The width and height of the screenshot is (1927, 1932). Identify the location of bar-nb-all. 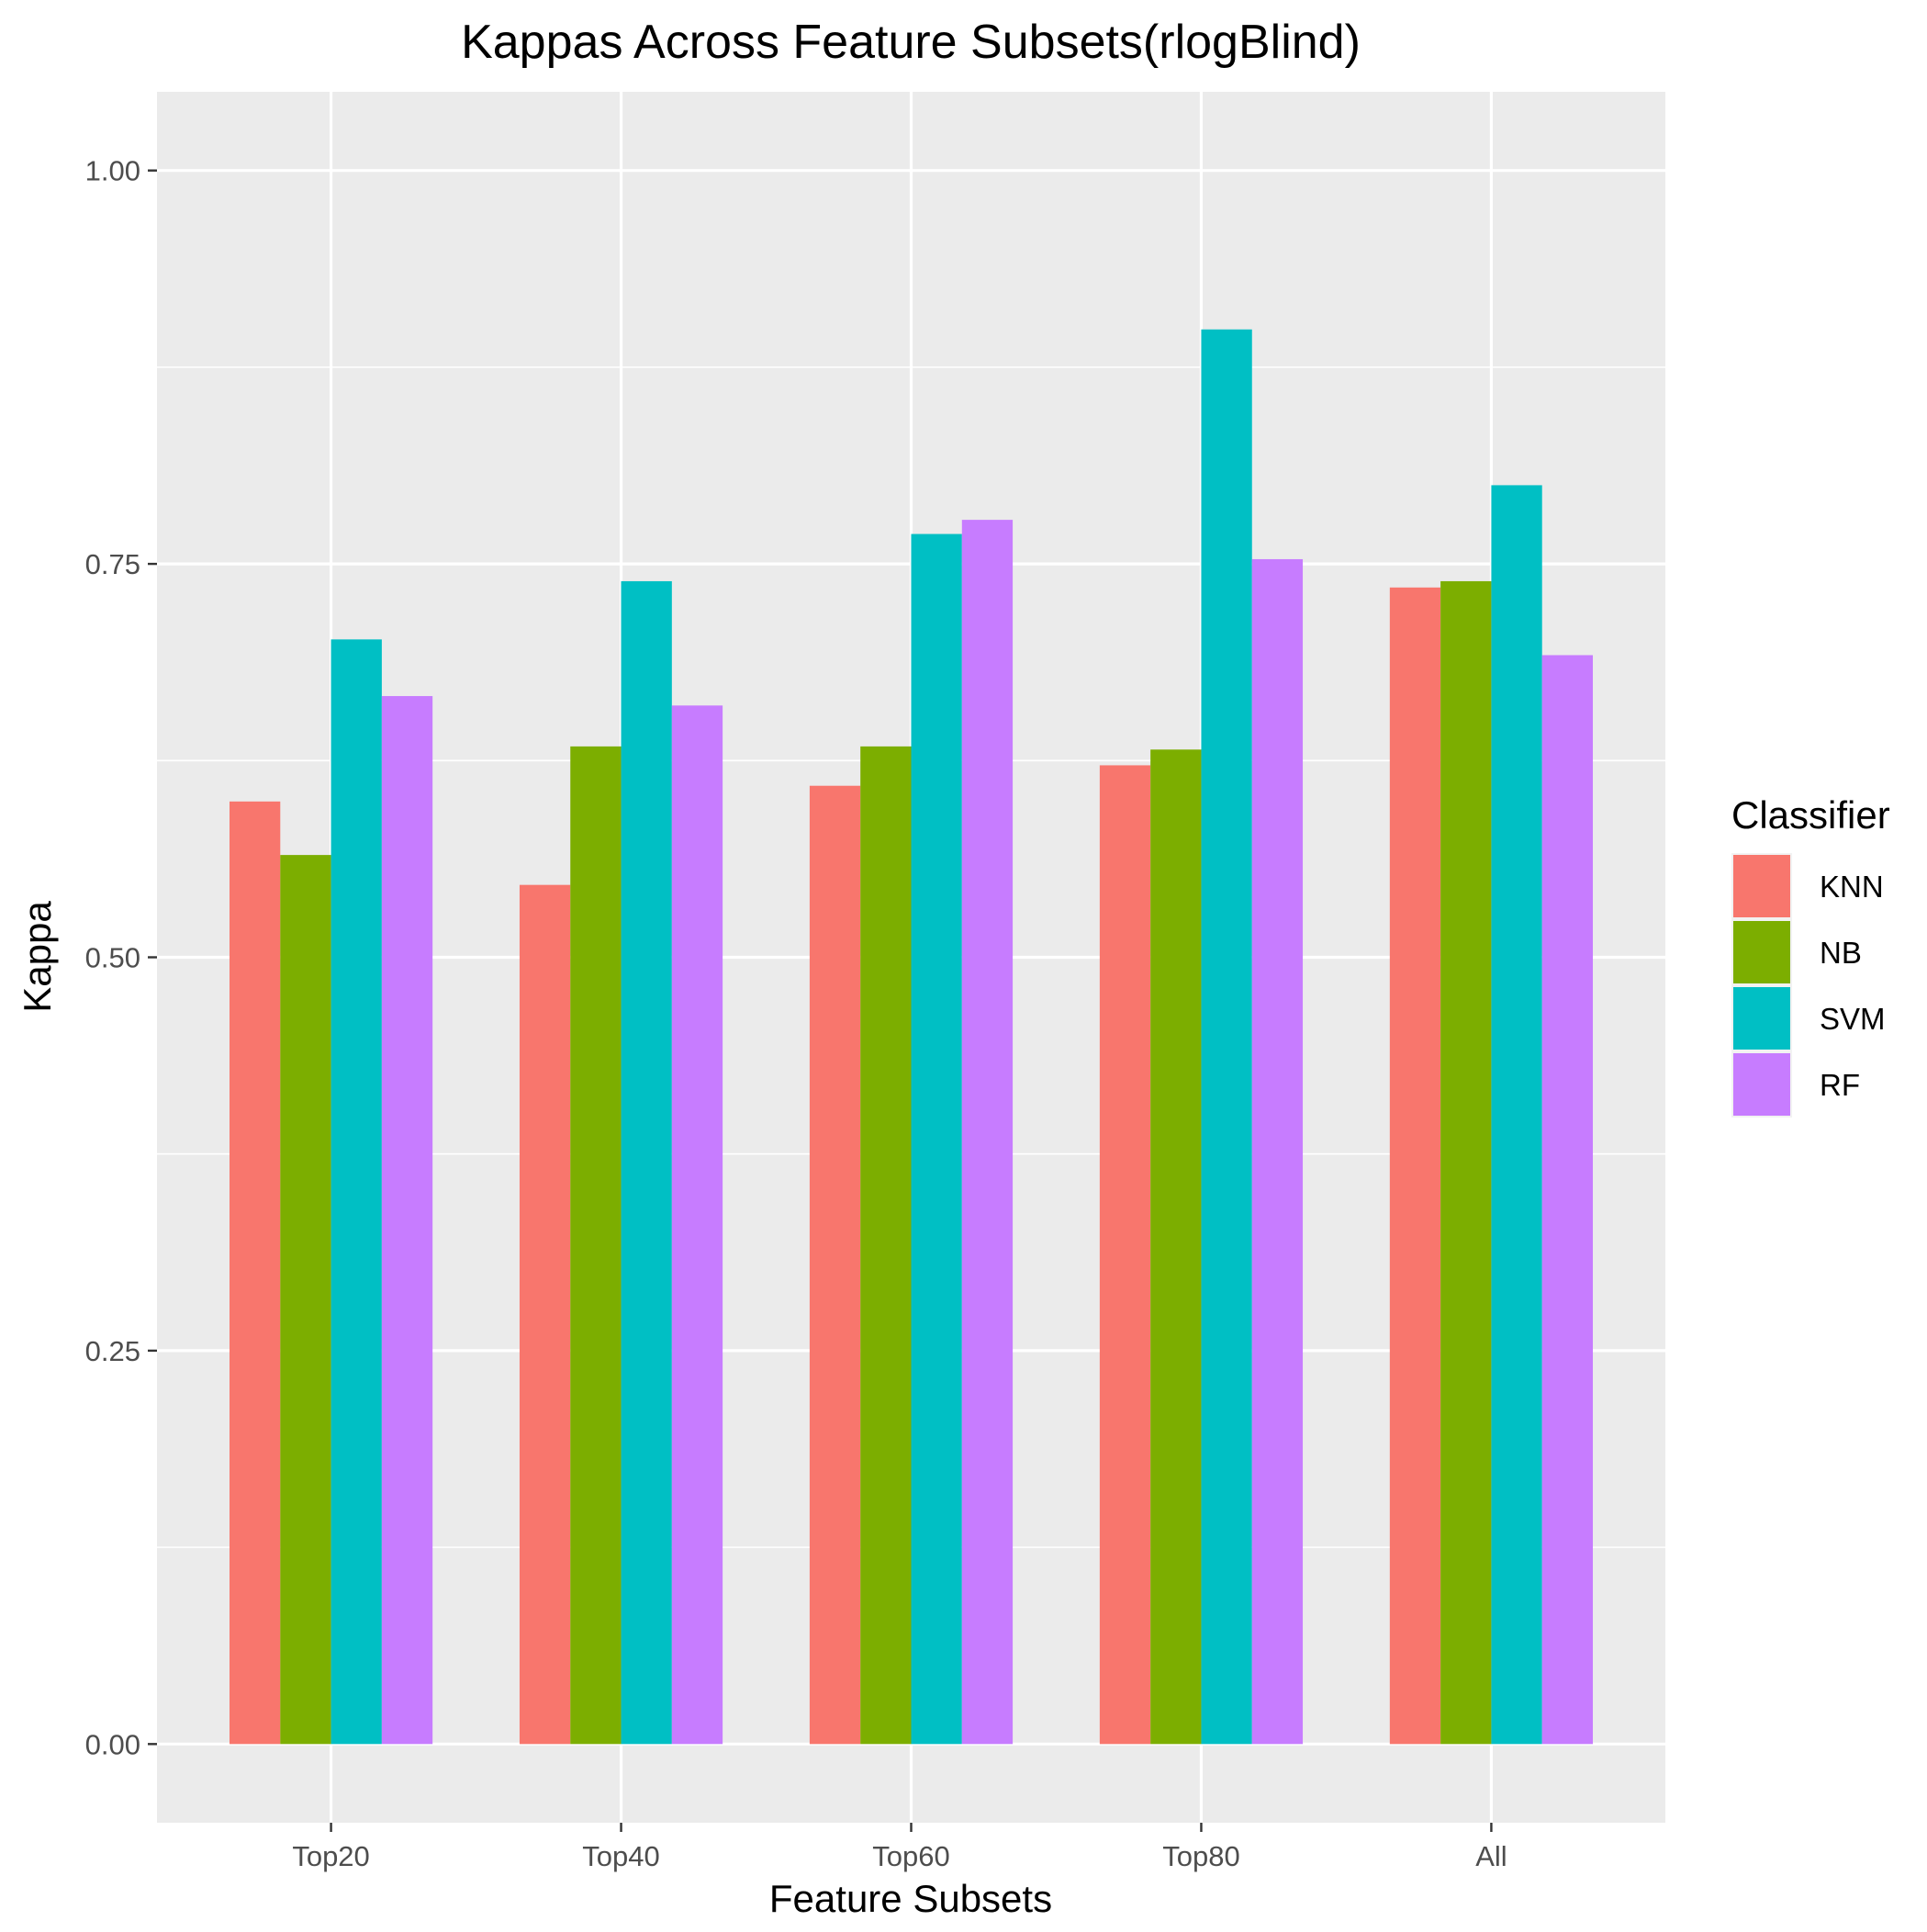
(1466, 1162).